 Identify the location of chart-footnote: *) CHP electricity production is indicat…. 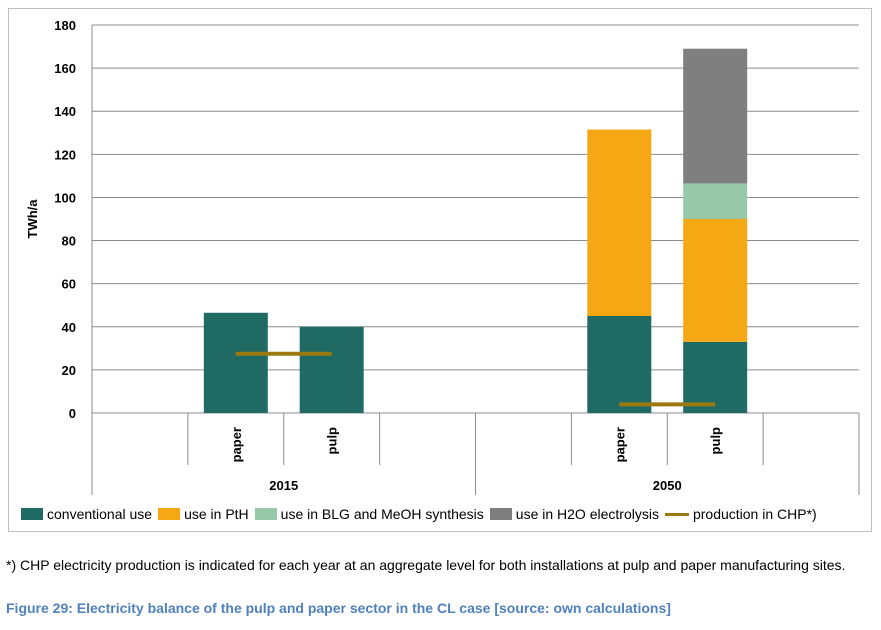
(426, 565).